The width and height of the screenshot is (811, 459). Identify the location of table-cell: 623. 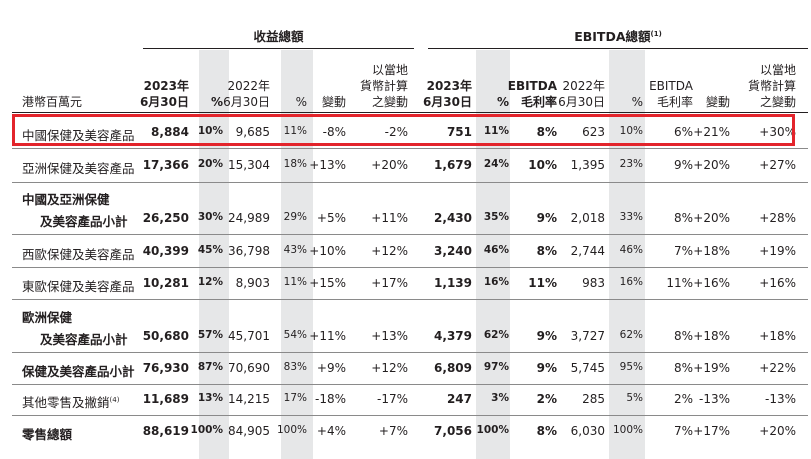
(593, 132).